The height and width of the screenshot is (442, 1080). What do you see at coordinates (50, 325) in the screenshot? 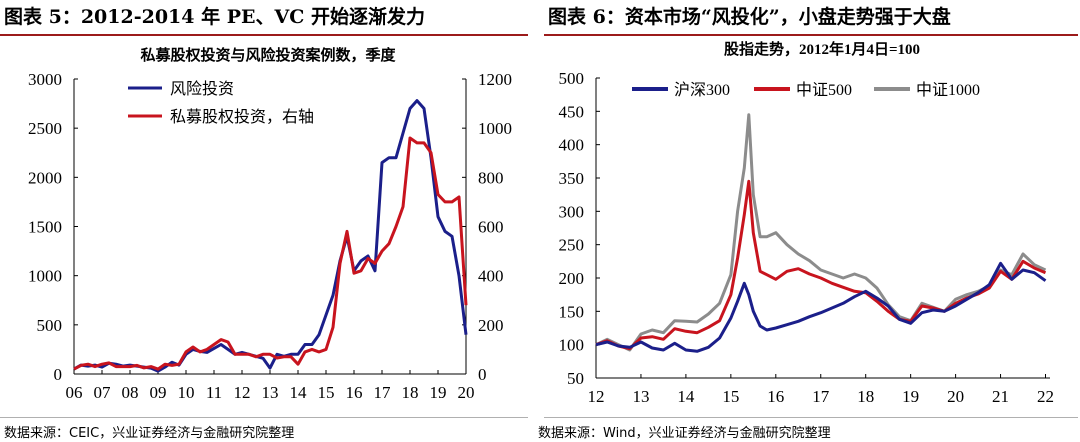
I see `left-y-tick-label: 500` at bounding box center [50, 325].